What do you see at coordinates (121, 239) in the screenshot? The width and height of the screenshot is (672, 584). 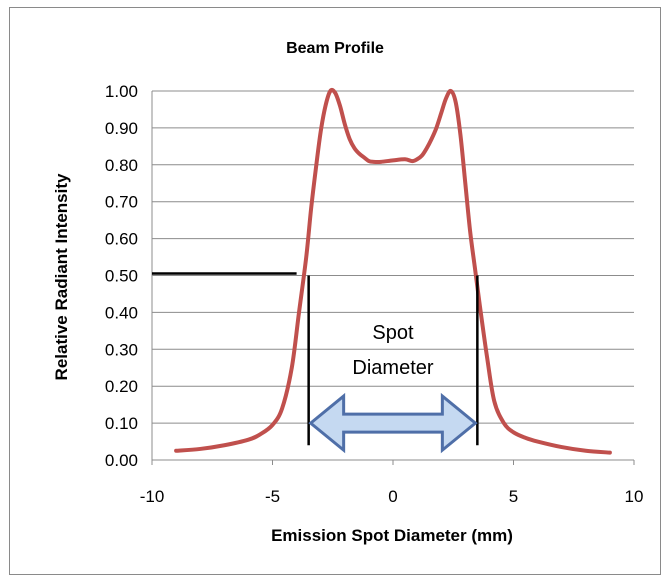 I see `y-tick-label-6: 0.60` at bounding box center [121, 239].